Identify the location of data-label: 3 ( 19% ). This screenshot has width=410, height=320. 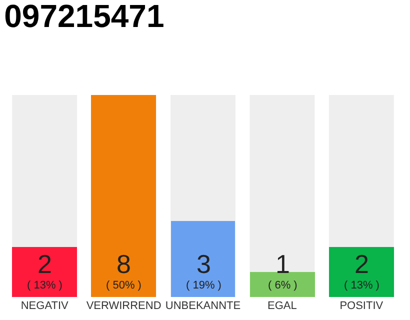
(204, 270).